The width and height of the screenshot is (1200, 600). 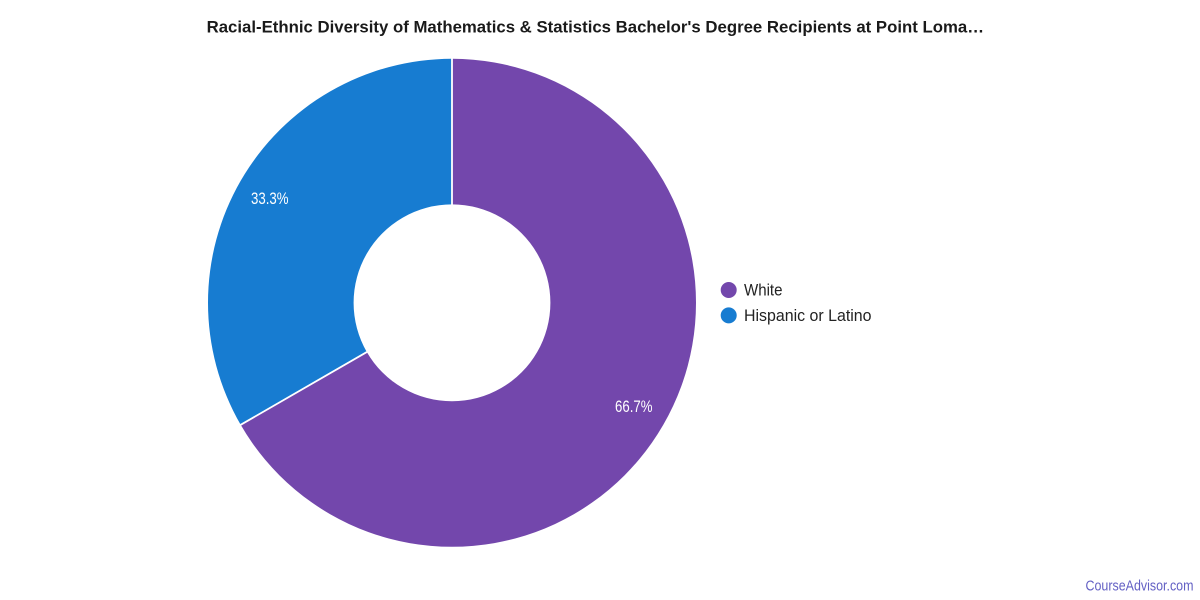 What do you see at coordinates (634, 406) in the screenshot?
I see `svg-text: 66.7%` at bounding box center [634, 406].